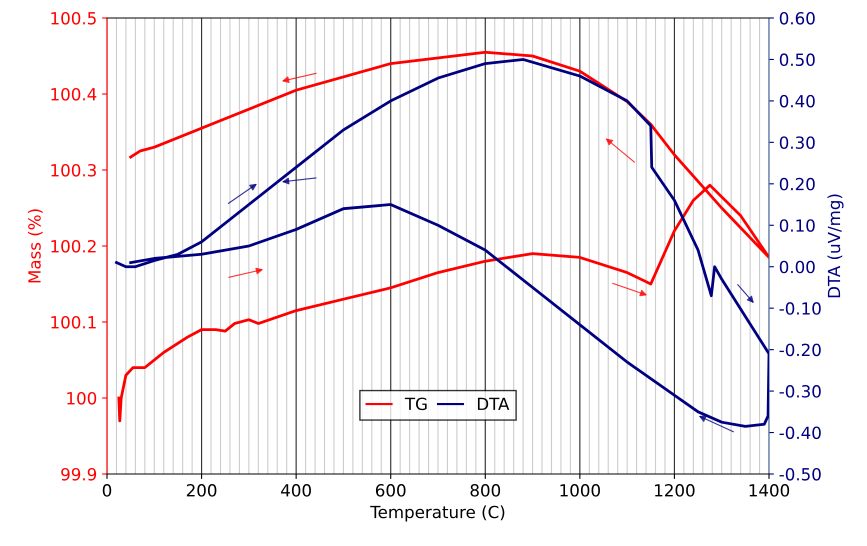 Image resolution: width=867 pixels, height=546 pixels. I want to click on x-tick-label: 600, so click(391, 490).